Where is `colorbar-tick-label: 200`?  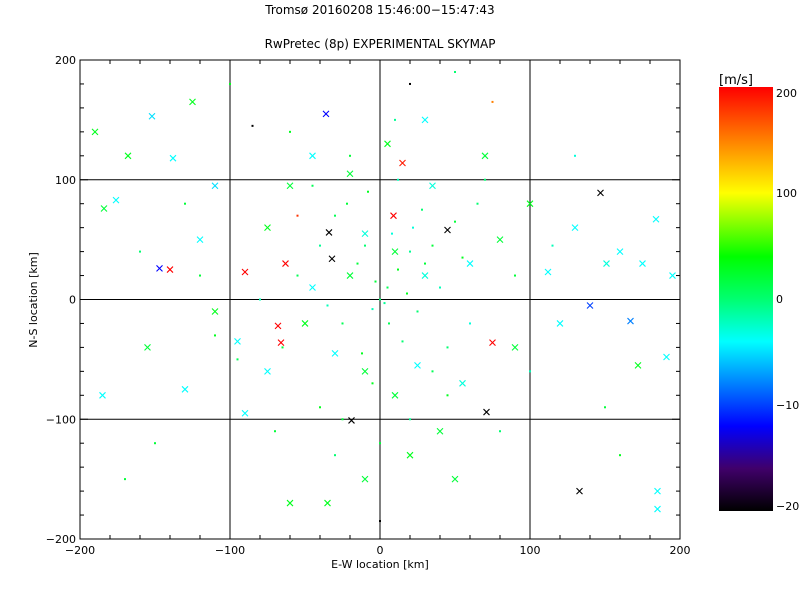 colorbar-tick-label: 200 is located at coordinates (786, 93).